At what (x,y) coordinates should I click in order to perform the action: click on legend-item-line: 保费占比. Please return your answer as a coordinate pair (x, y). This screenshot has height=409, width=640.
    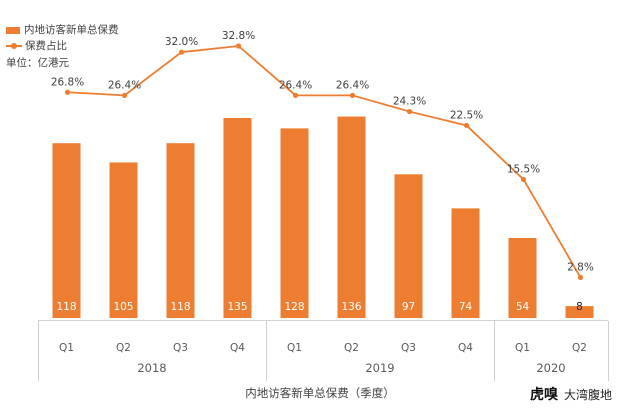
    Looking at the image, I should click on (62, 46).